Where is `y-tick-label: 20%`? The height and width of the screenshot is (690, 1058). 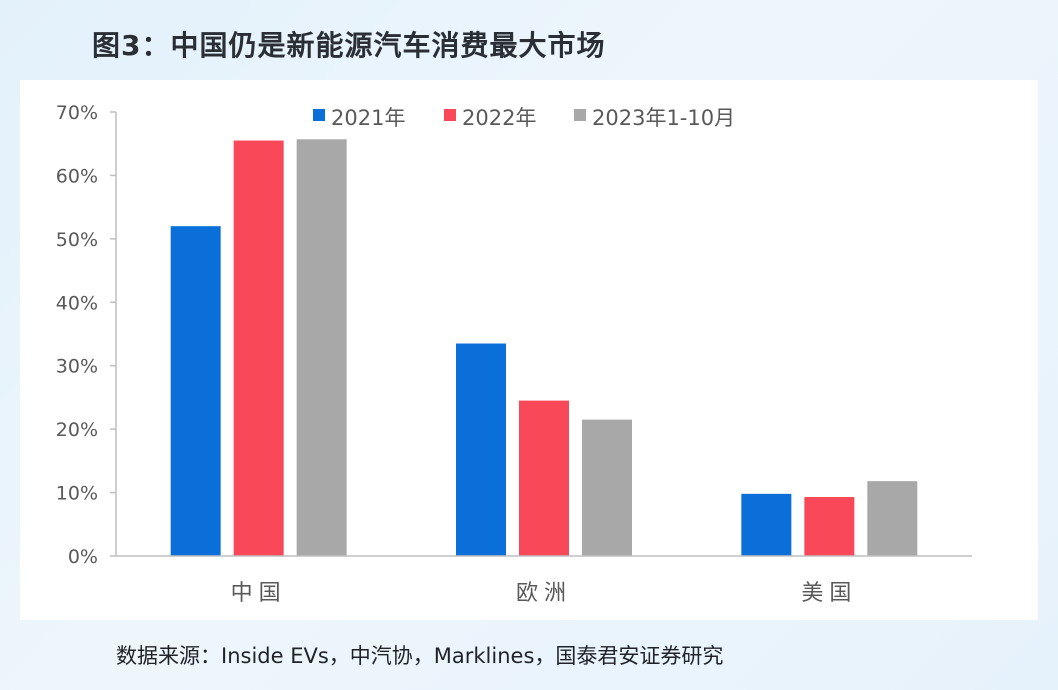
y-tick-label: 20% is located at coordinates (77, 430).